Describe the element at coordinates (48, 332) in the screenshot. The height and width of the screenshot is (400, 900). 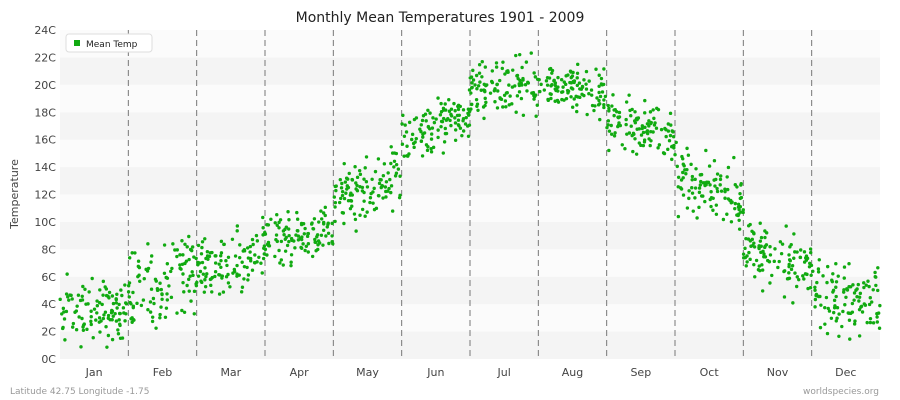
I see `y-tick-label: 2C` at that location.